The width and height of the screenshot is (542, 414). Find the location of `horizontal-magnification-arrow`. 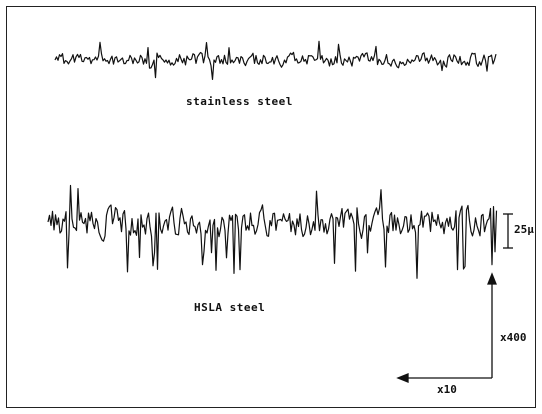

horizontal-magnification-arrow is located at coordinates (444, 378).